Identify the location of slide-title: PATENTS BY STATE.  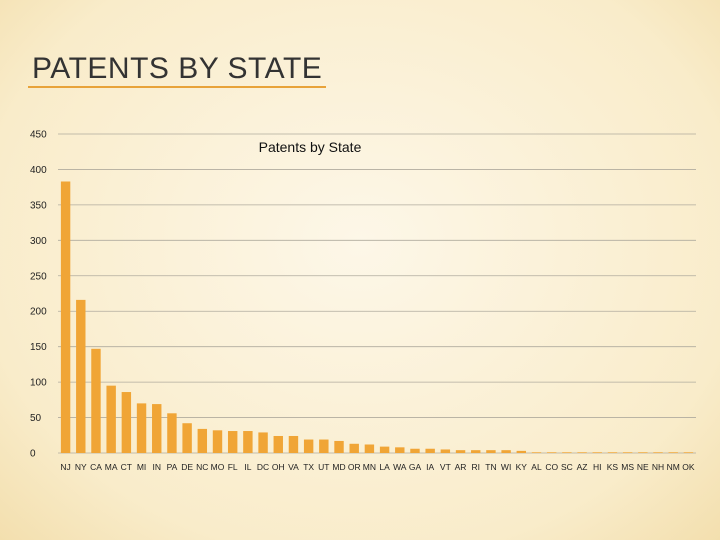
(177, 68).